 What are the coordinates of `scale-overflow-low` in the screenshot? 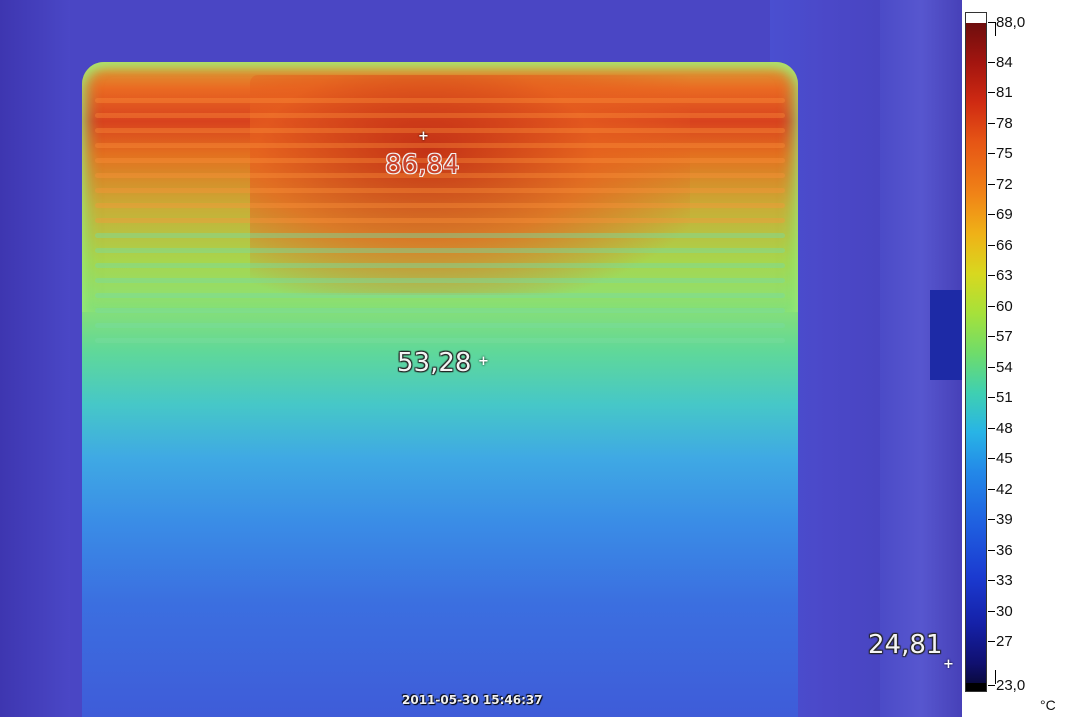 It's located at (976, 687).